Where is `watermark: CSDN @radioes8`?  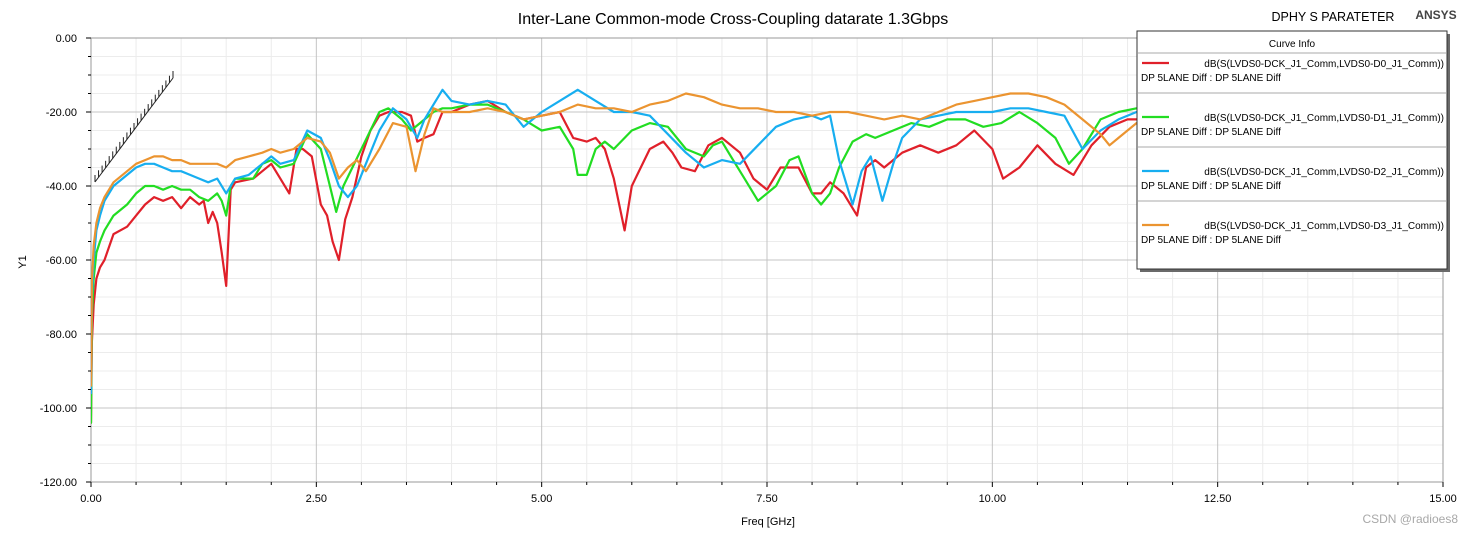 watermark: CSDN @radioes8 is located at coordinates (1410, 519).